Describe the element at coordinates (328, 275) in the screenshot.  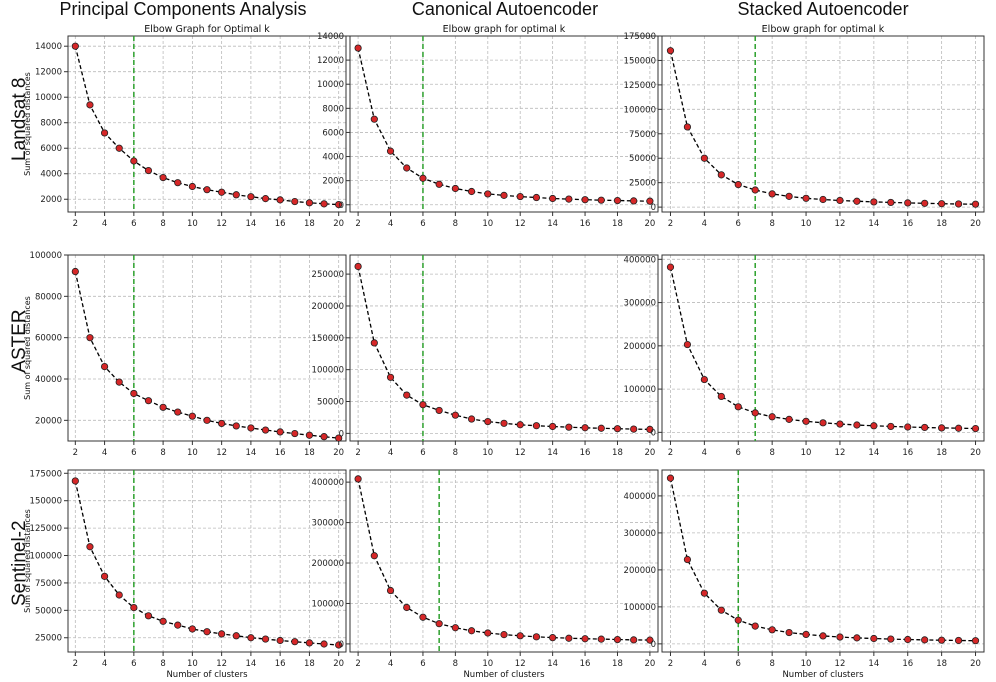
I see `y-tick-label: 250000` at that location.